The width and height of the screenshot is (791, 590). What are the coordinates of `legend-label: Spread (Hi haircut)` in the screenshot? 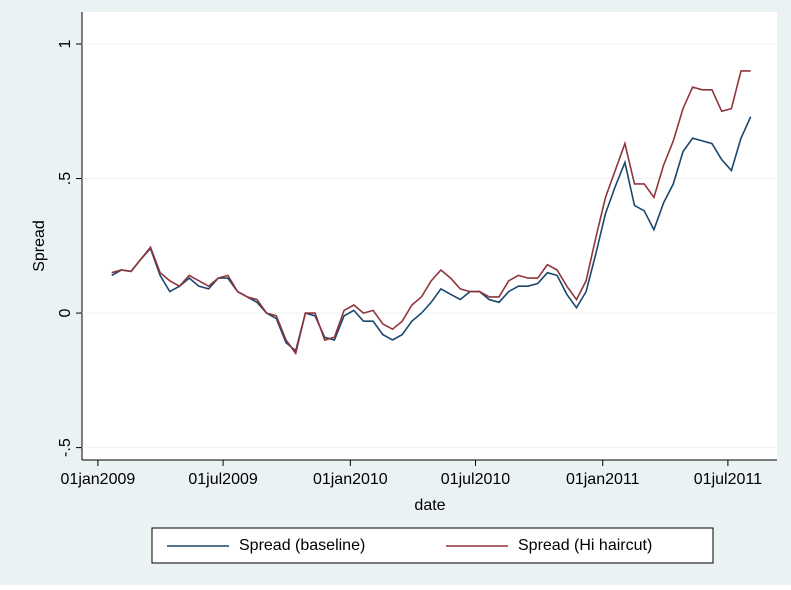 It's located at (585, 545).